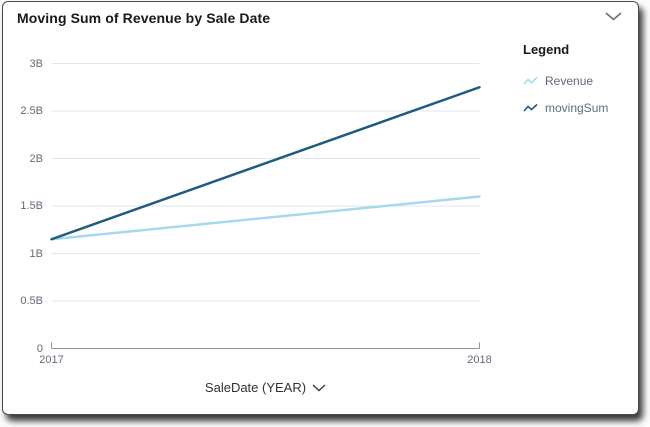  I want to click on legend-item-label: Revenue, so click(569, 81).